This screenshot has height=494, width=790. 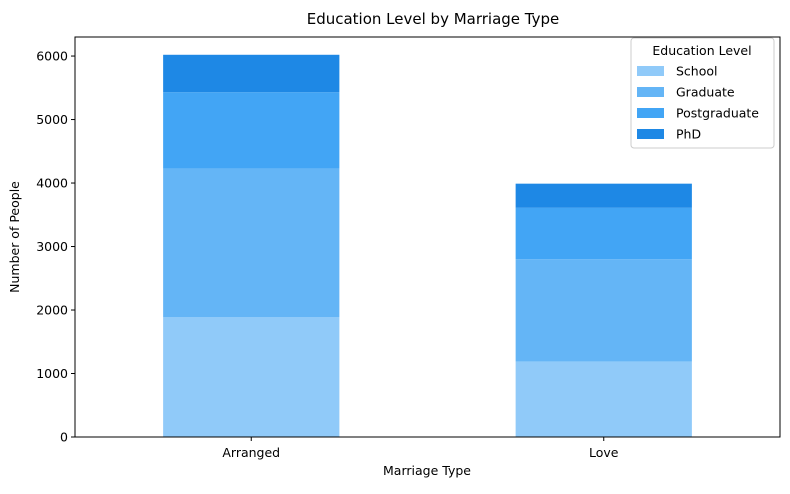 I want to click on legend-title: Education Level, so click(x=701, y=50).